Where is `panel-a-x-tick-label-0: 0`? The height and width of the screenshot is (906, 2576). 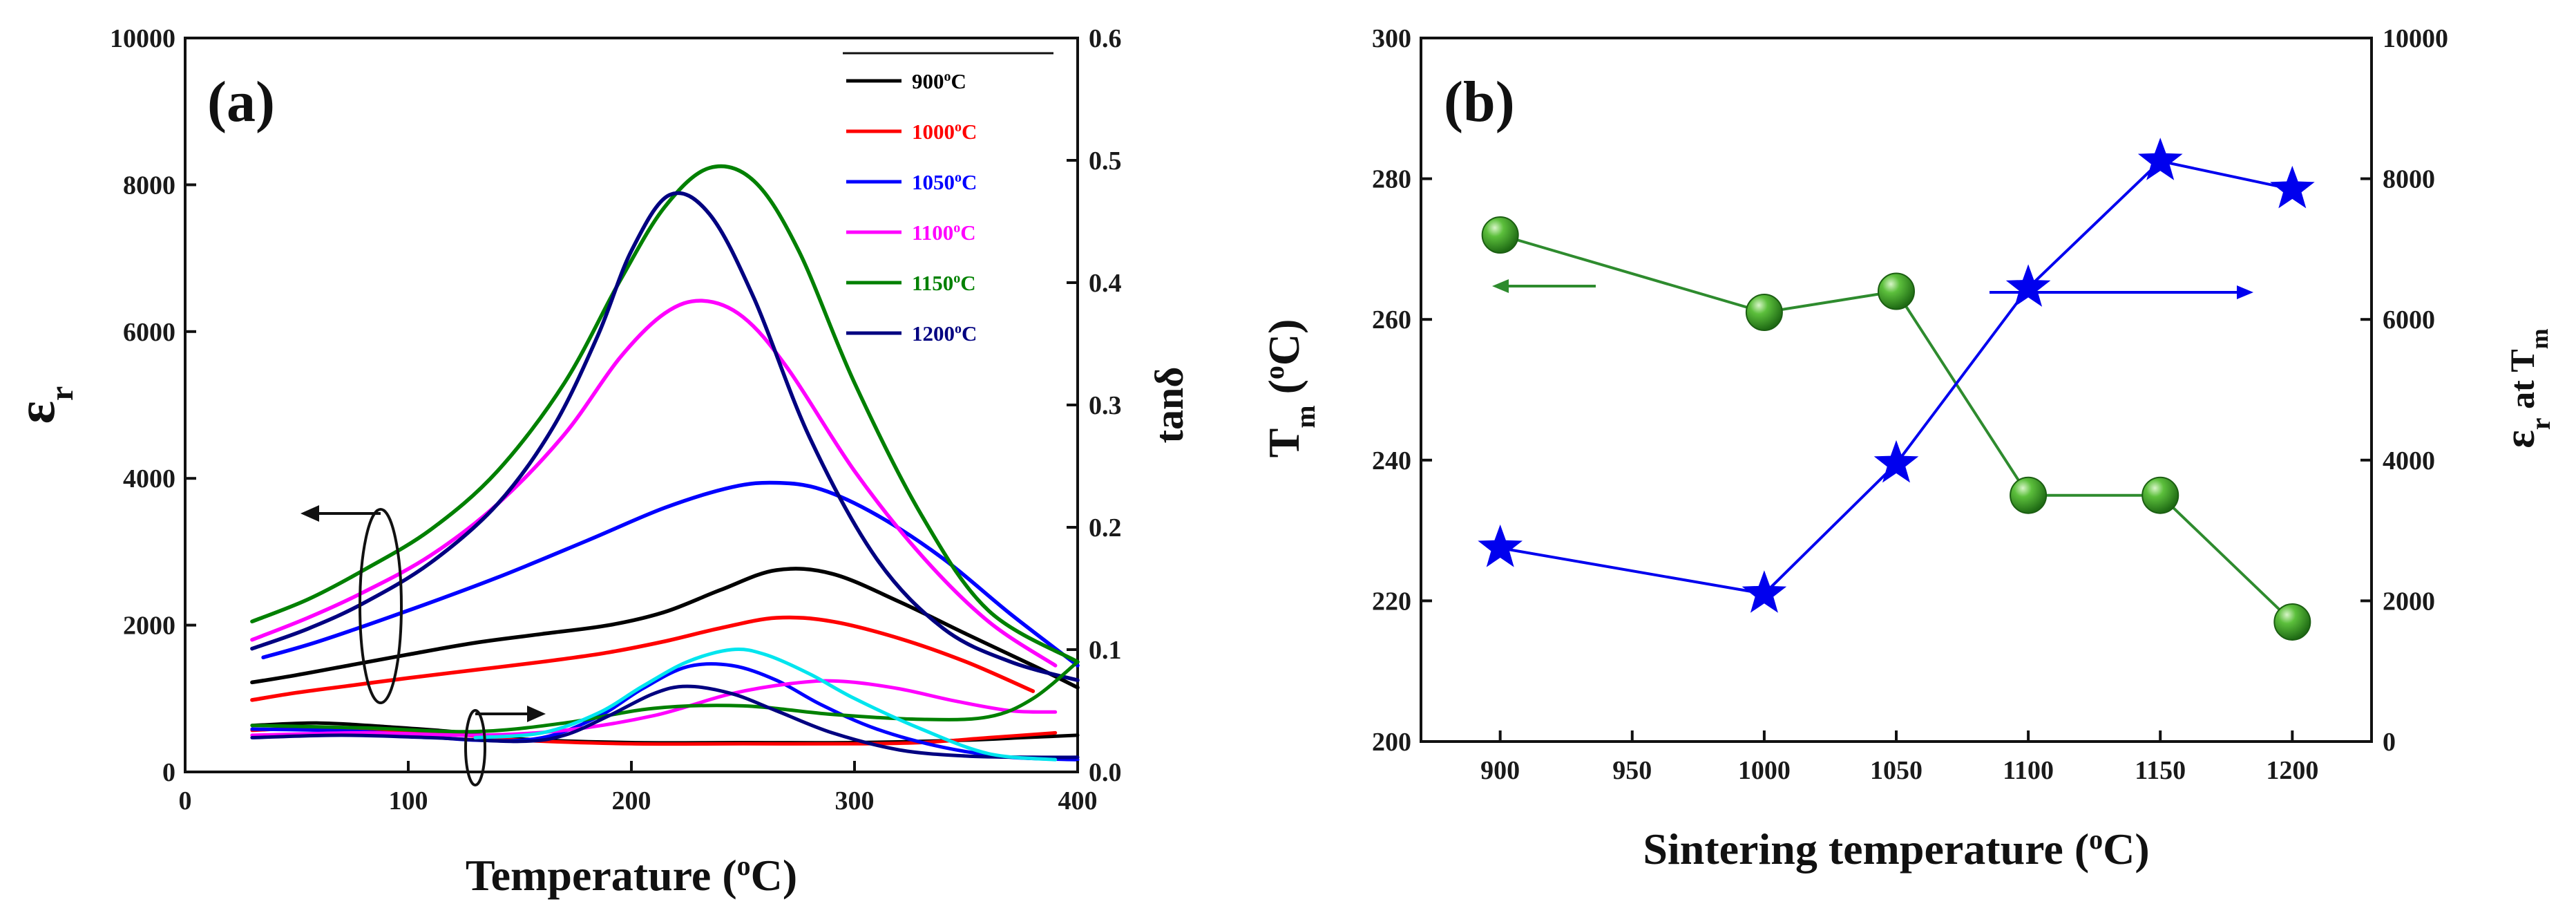 panel-a-x-tick-label-0: 0 is located at coordinates (186, 800).